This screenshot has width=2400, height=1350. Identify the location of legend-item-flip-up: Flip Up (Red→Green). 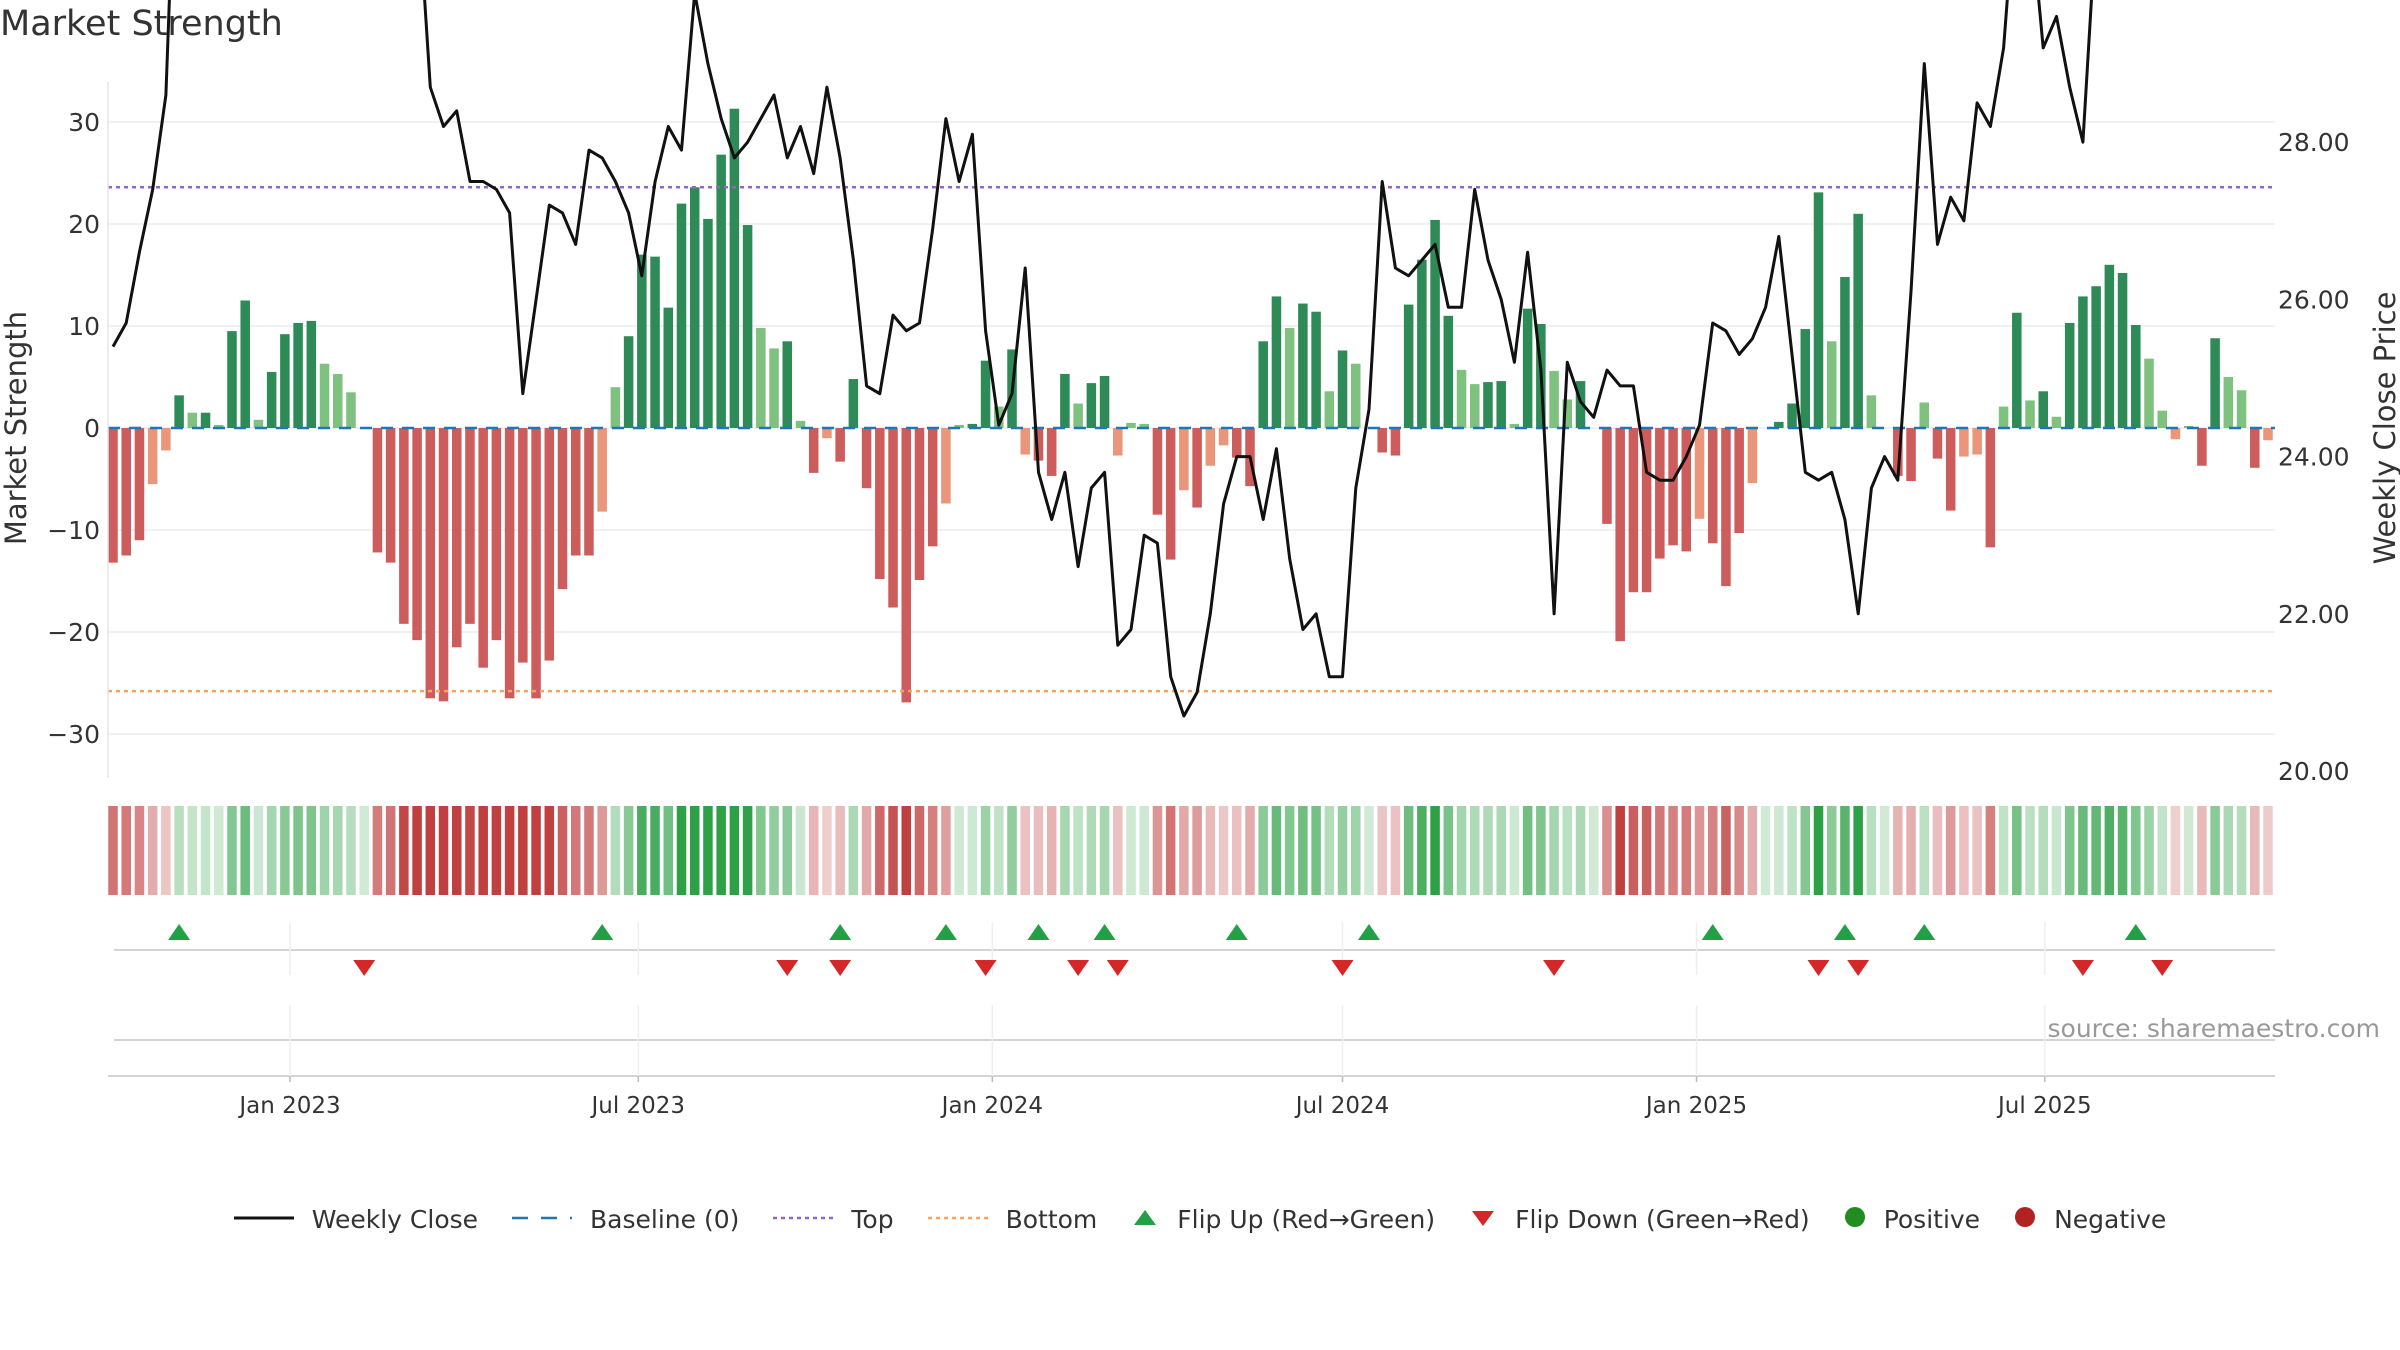
(1283, 1219).